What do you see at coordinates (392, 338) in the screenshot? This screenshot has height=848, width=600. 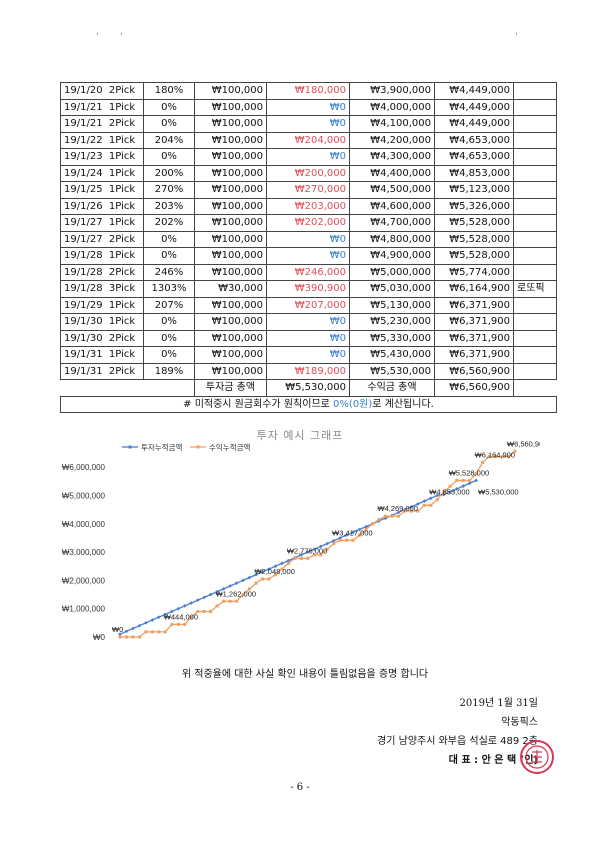 I see `bet-cumulative-cell: ₩5,330,000` at bounding box center [392, 338].